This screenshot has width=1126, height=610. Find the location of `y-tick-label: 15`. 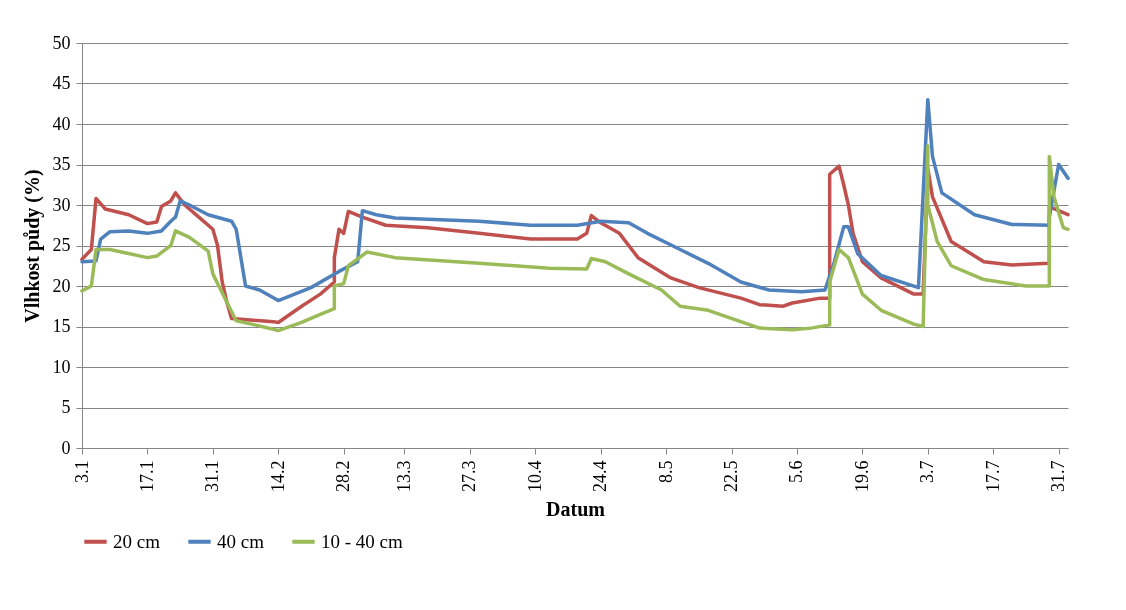

y-tick-label: 15 is located at coordinates (61, 326).